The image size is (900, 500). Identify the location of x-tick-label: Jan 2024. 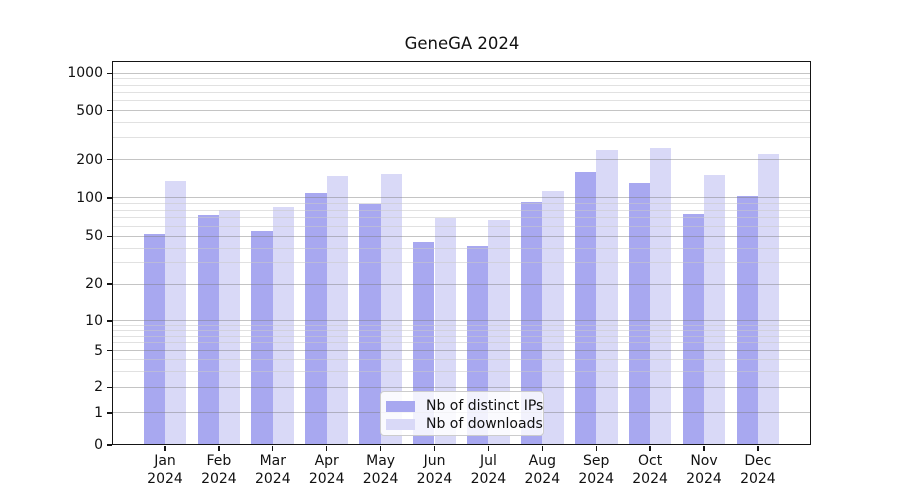
(165, 470).